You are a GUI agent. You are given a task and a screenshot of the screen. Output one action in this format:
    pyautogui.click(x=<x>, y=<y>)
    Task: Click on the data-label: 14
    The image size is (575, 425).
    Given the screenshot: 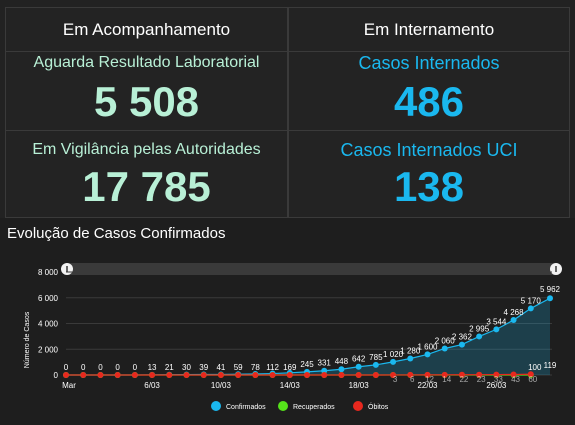 What is the action you would take?
    pyautogui.click(x=446, y=379)
    